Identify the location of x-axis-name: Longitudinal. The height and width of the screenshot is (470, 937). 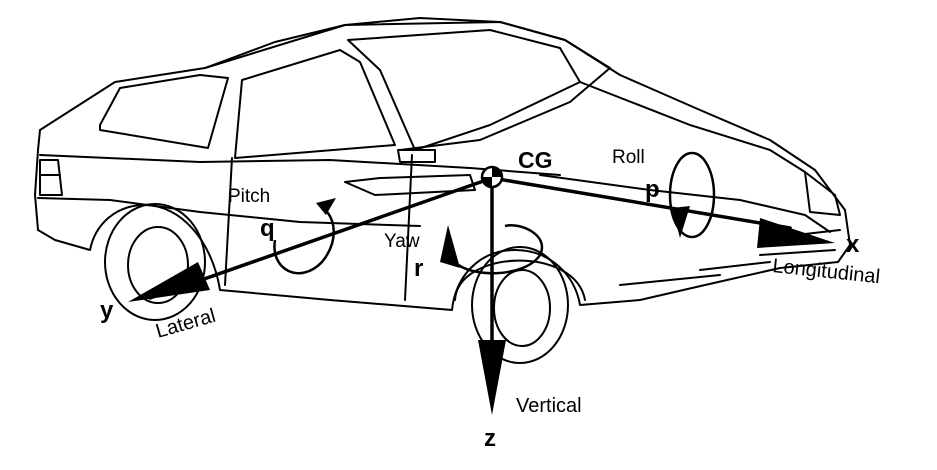
(826, 271).